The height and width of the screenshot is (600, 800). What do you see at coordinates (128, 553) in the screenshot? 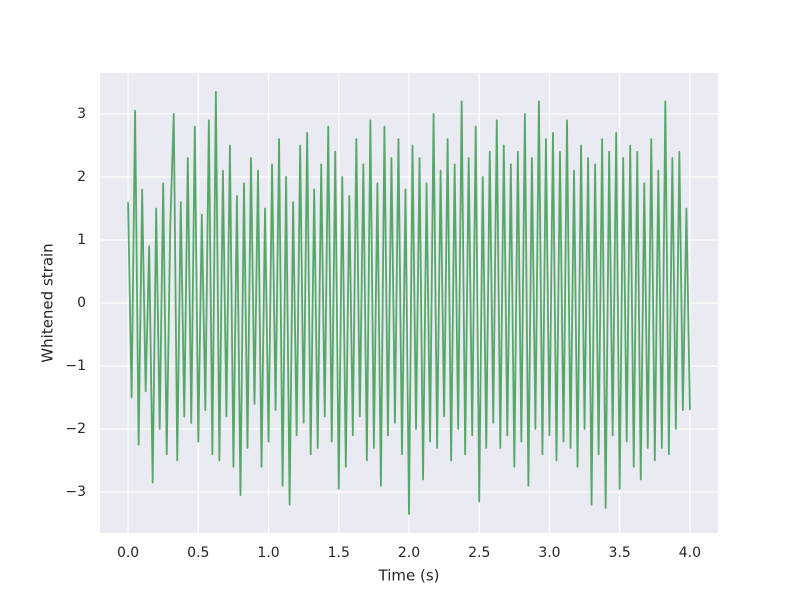
I see `x-tick-label: 0.0` at bounding box center [128, 553].